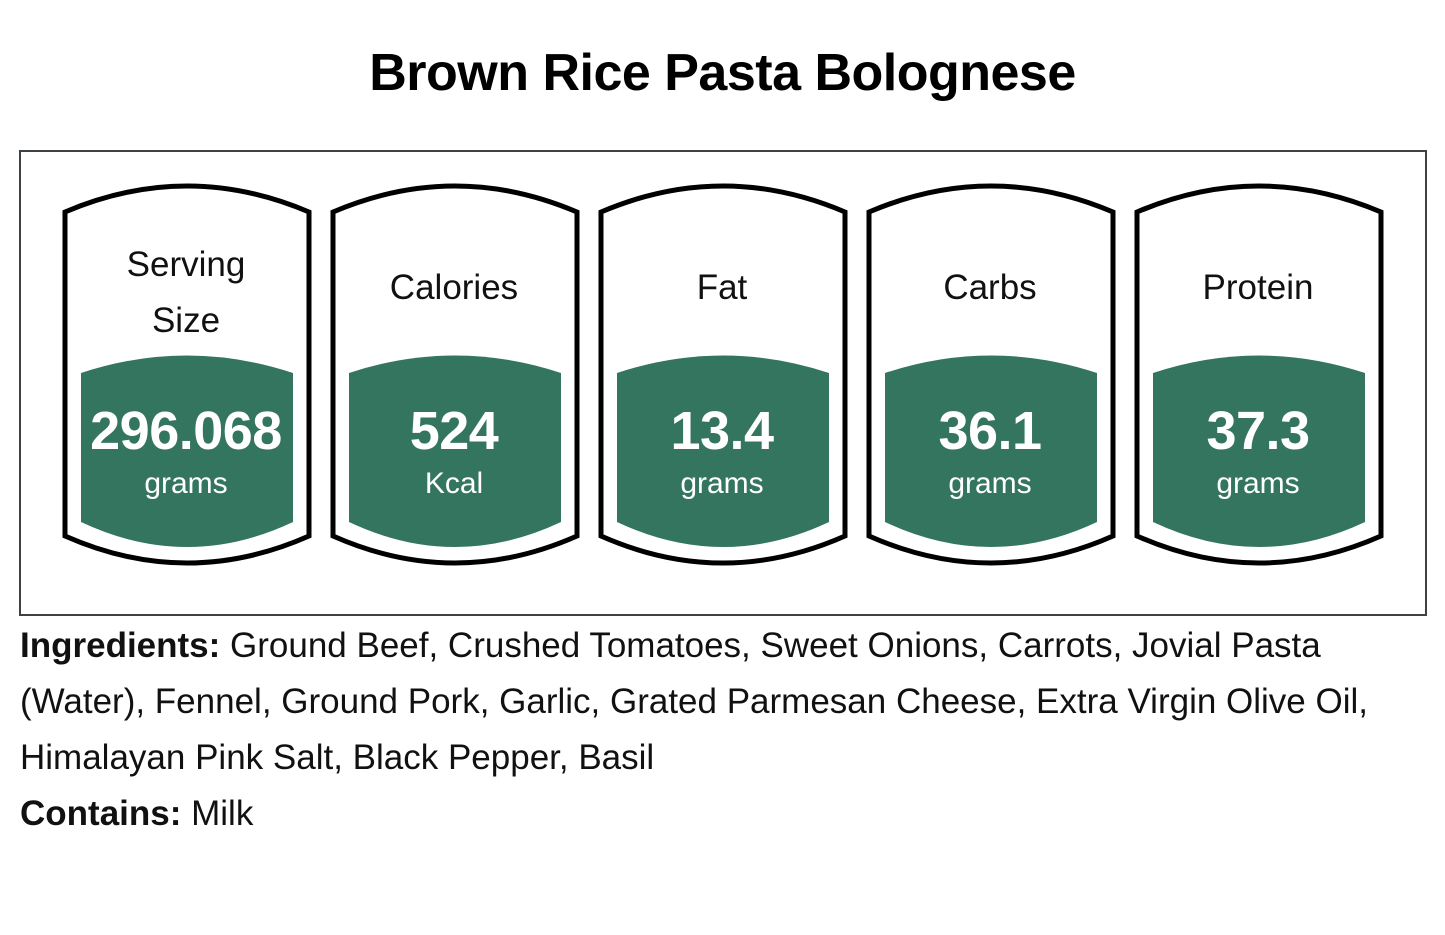 The height and width of the screenshot is (935, 1445). Describe the element at coordinates (722, 431) in the screenshot. I see `card-value: 13.4` at that location.